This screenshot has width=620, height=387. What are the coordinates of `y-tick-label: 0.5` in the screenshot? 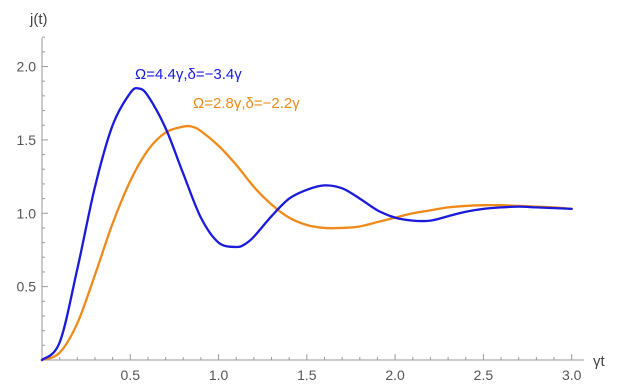 It's located at (27, 287).